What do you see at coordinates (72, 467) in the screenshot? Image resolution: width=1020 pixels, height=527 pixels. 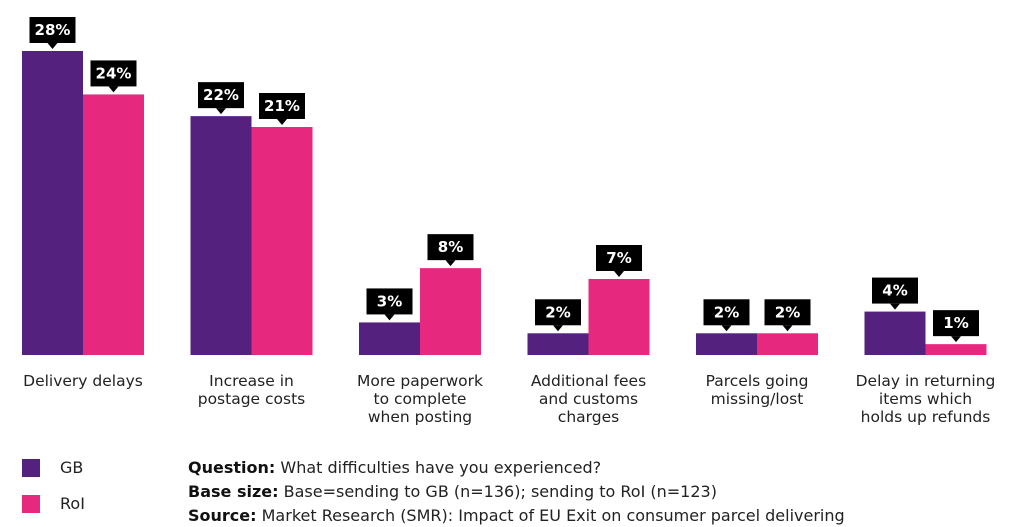 I see `legend-label-gb: GB` at bounding box center [72, 467].